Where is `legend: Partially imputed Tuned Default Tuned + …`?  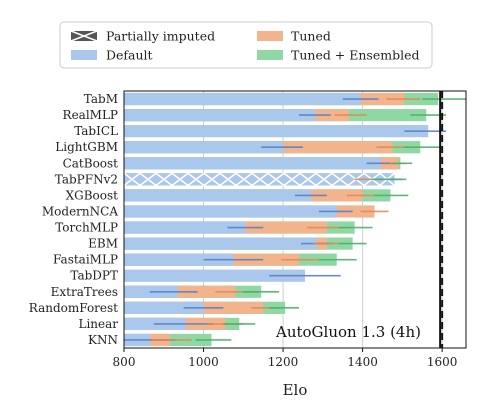 legend: Partially imputed Tuned Default Tuned + … is located at coordinates (246, 45).